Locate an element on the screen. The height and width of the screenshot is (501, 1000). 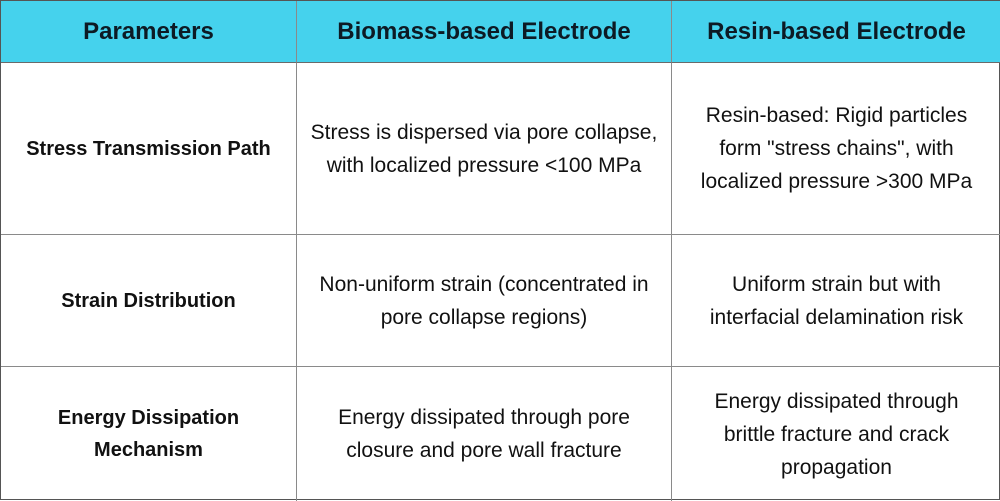
header-biomass-electrode: Biomass-based Electrode is located at coordinates (484, 32).